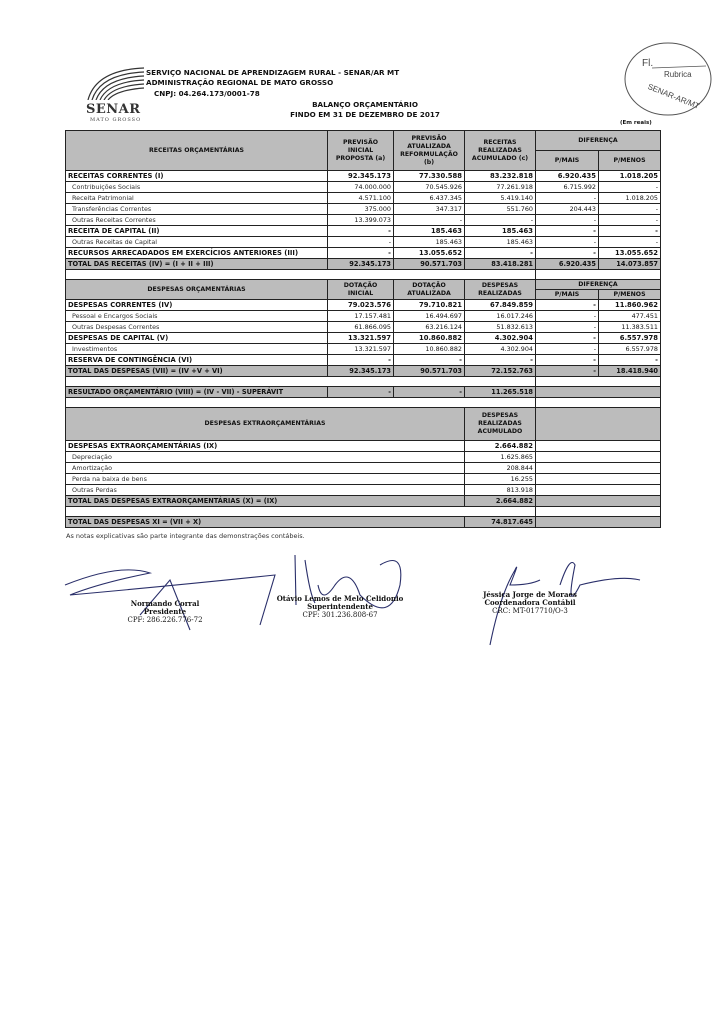 The height and width of the screenshot is (1024, 724). I want to click on row-label: Perda na baixa de bens, so click(265, 479).